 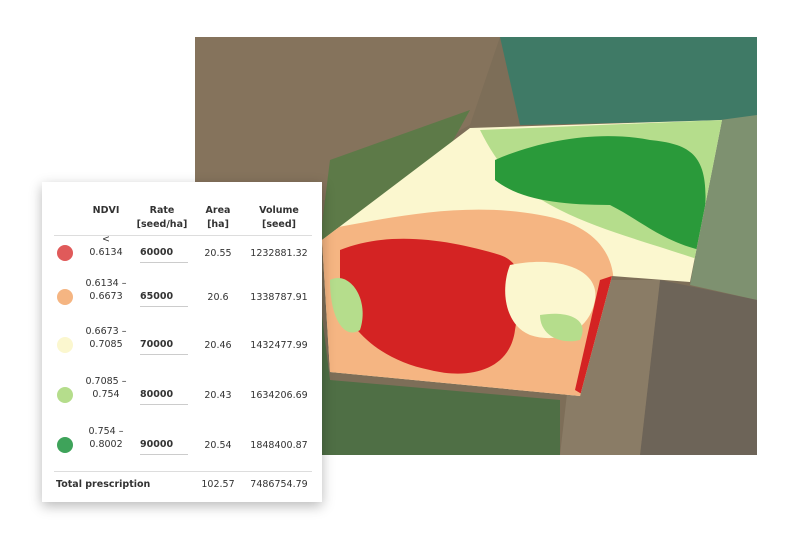 What do you see at coordinates (279, 297) in the screenshot?
I see `volume: 1338787.91` at bounding box center [279, 297].